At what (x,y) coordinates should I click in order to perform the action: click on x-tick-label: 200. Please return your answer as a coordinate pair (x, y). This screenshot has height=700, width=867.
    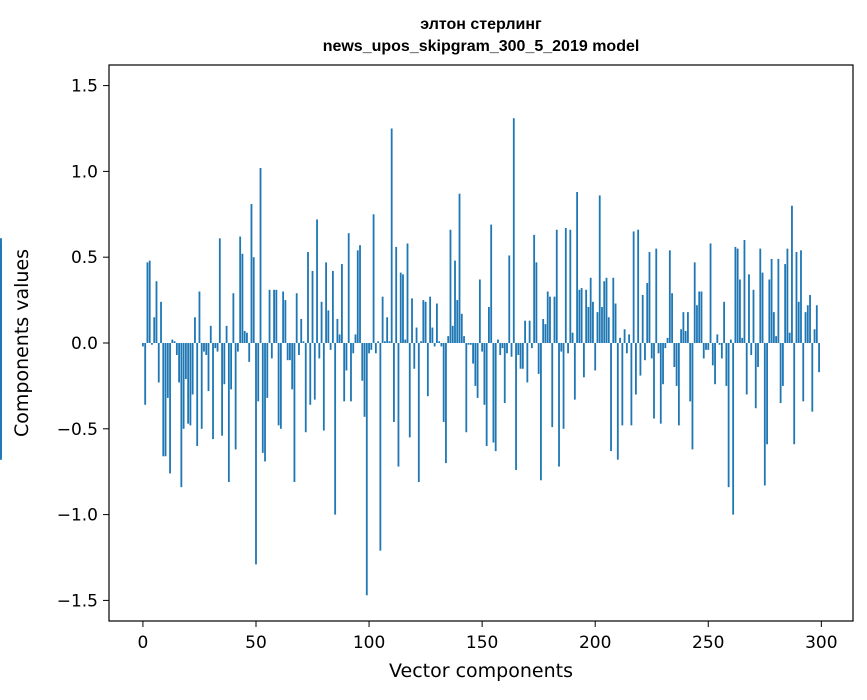
    Looking at the image, I should click on (595, 643).